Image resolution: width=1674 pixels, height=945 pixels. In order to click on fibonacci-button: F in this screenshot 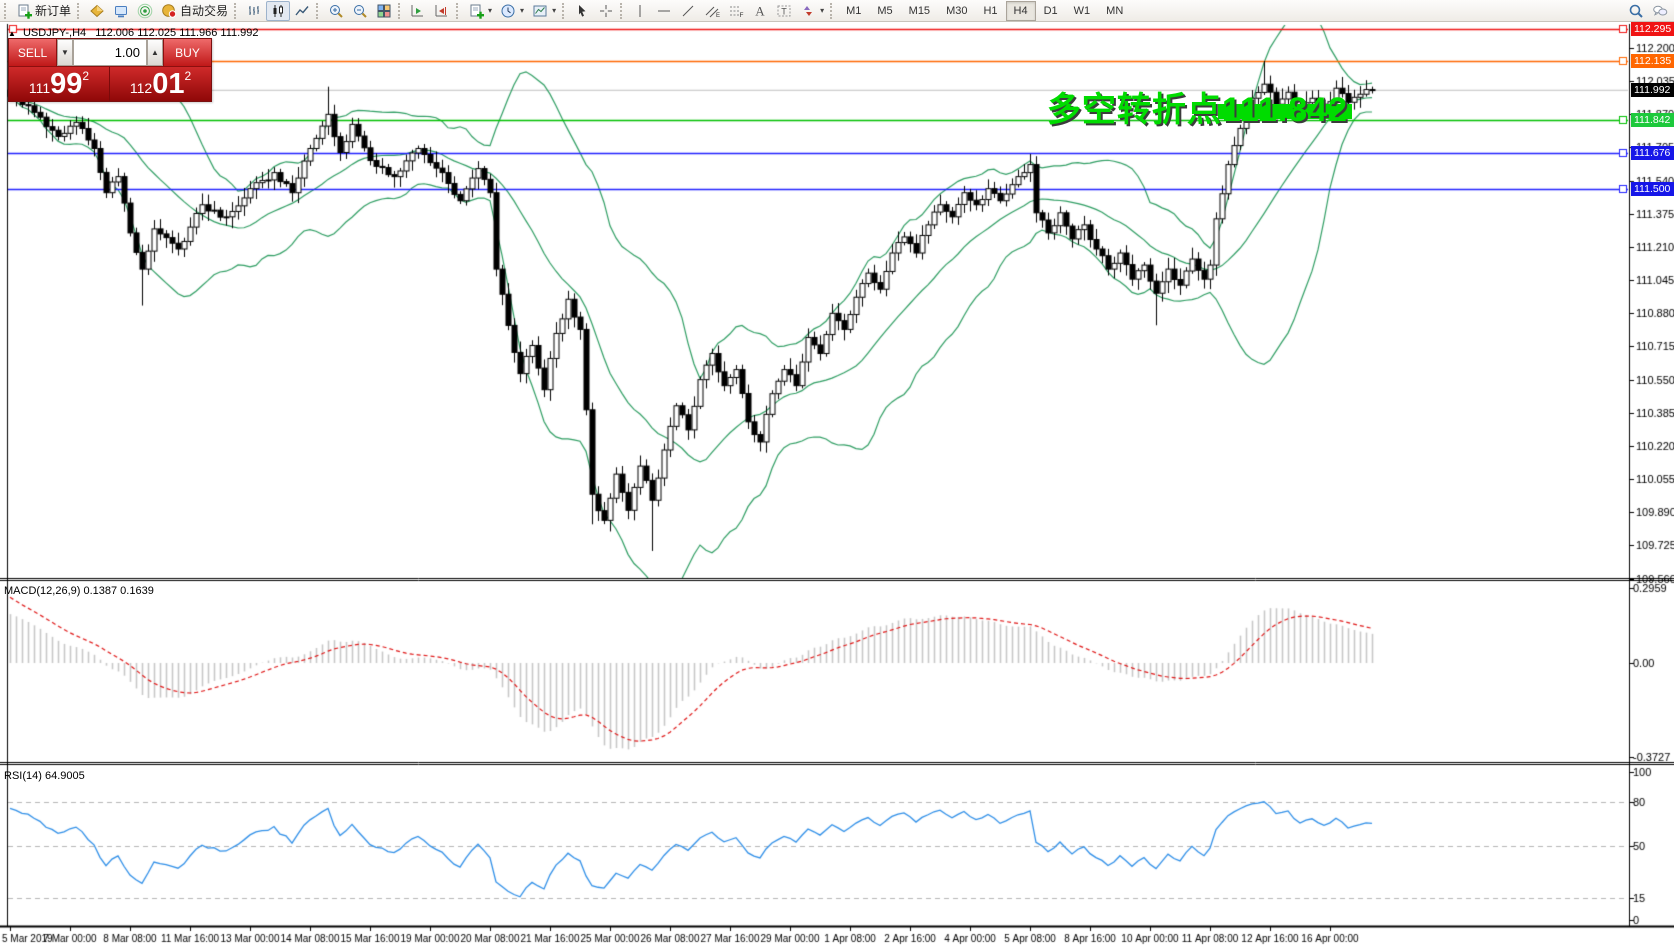, I will do `click(736, 11)`.